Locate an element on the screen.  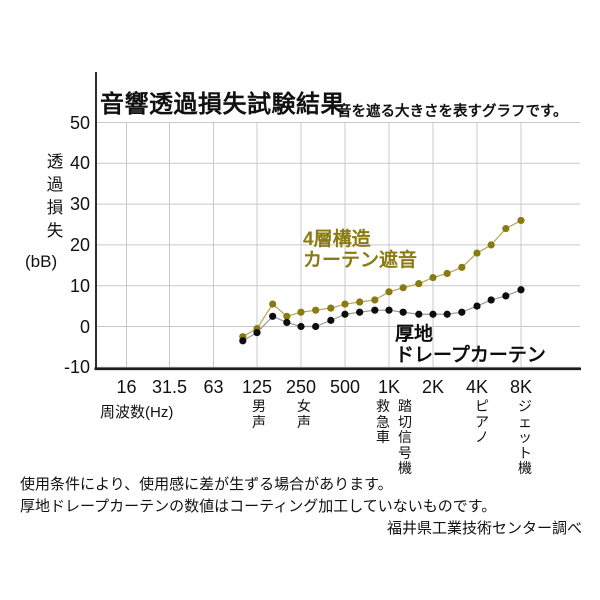
x-tick-label: 500 is located at coordinates (344, 387).